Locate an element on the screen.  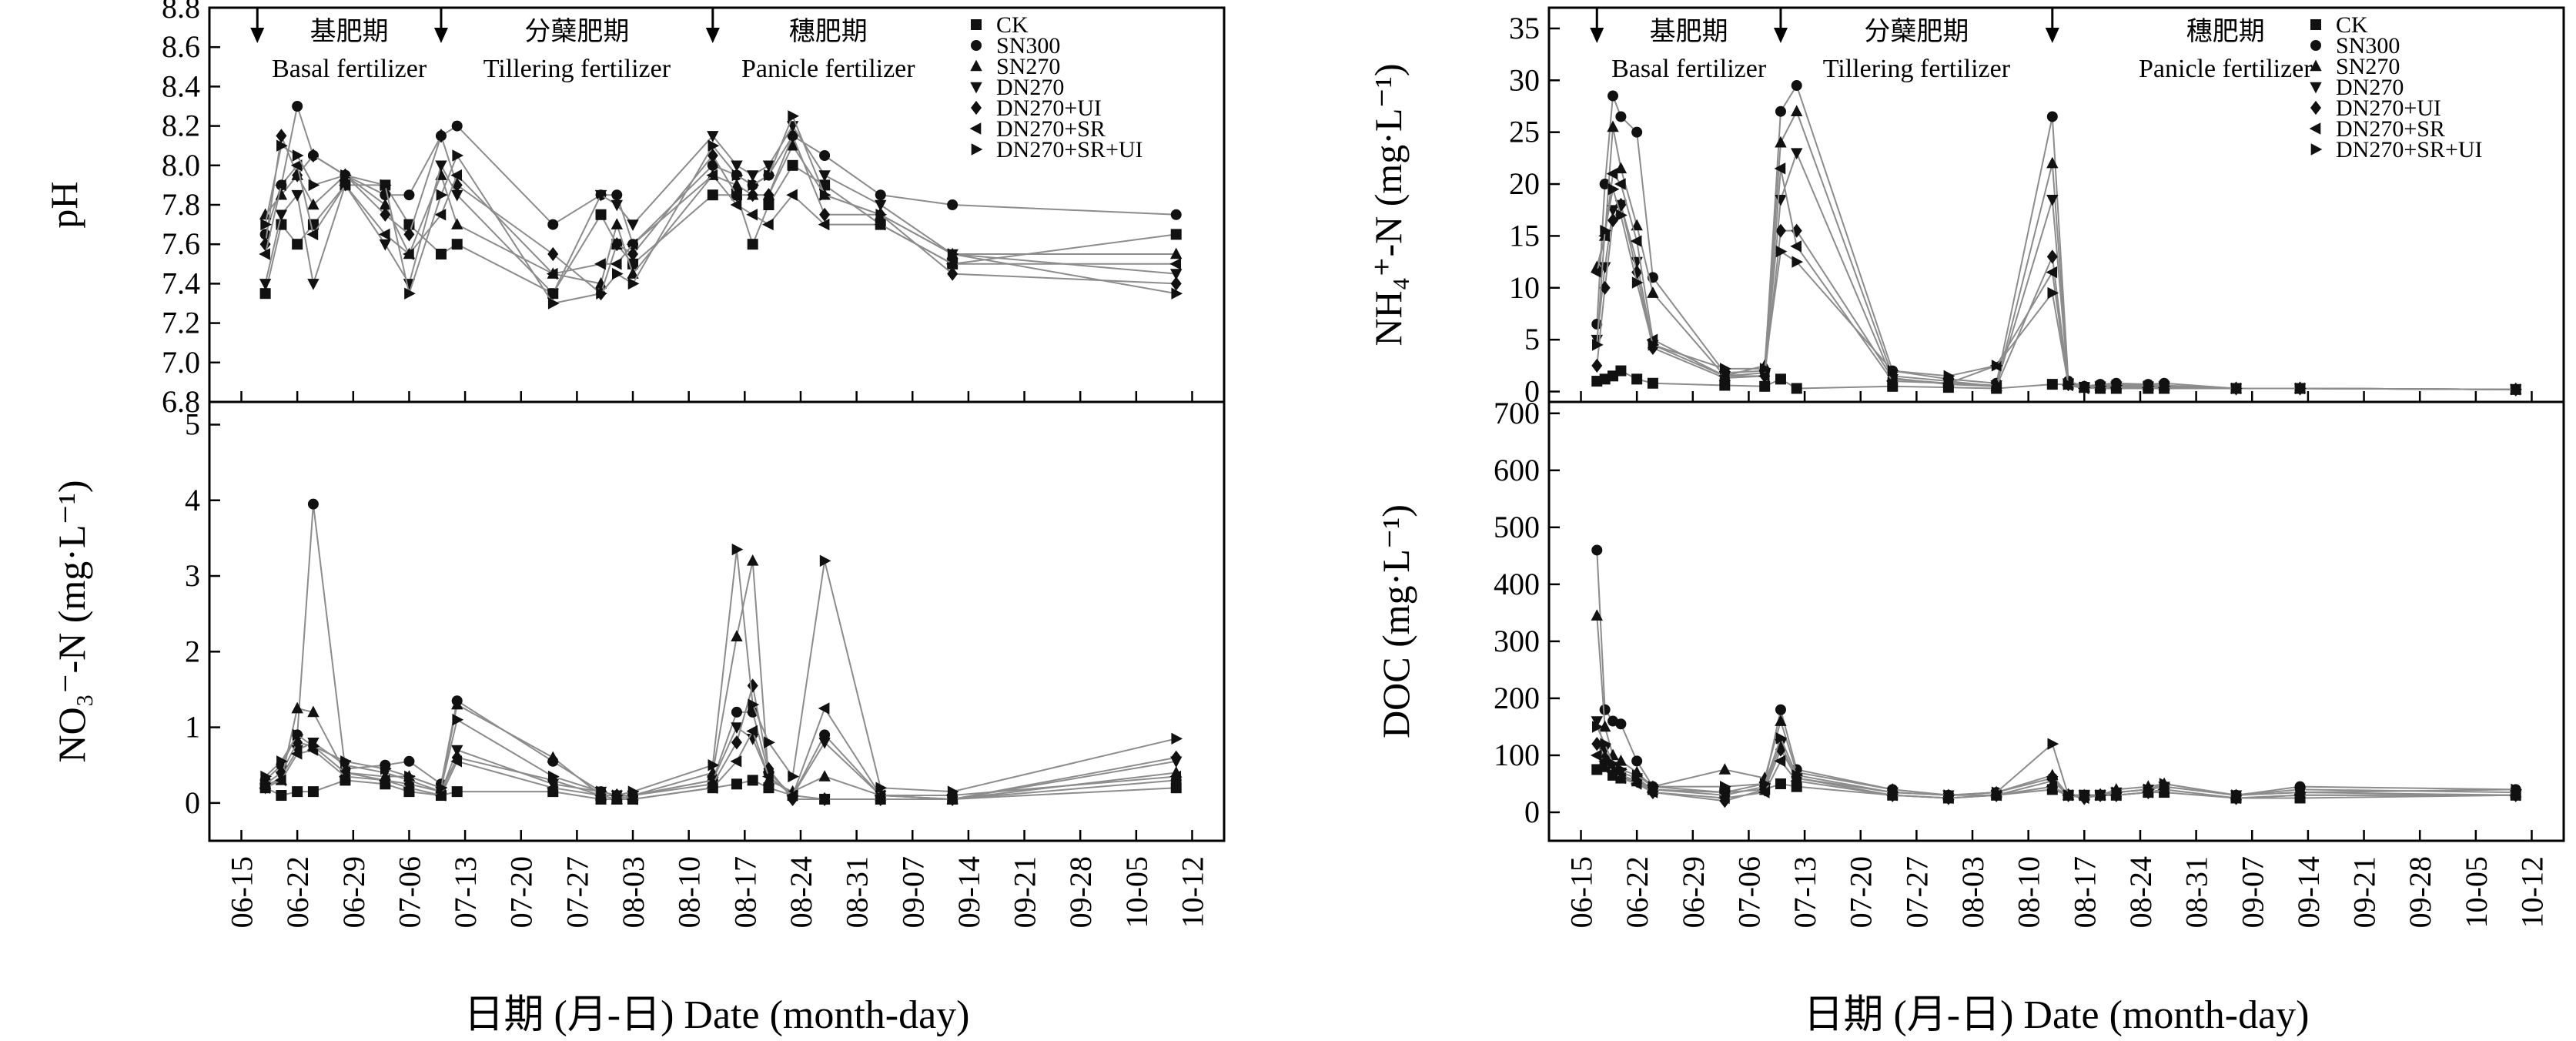
x-tick-label: 08-03 is located at coordinates (1973, 892).